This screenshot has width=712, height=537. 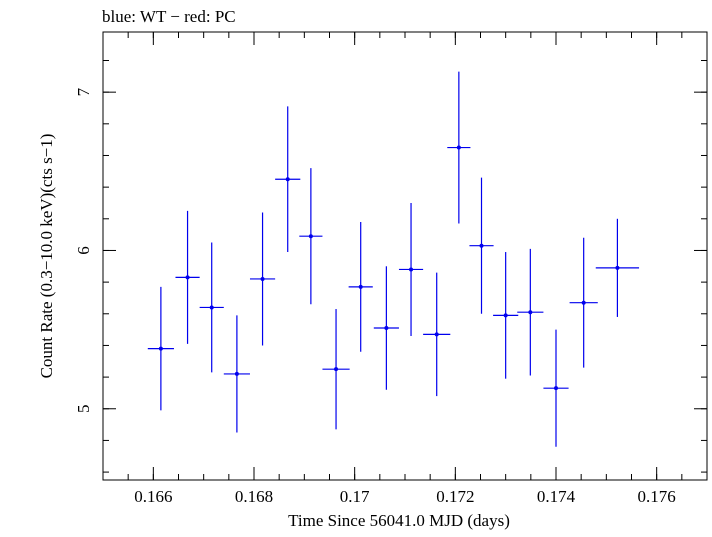 I want to click on x-tick-label: 0.166, so click(x=153, y=496).